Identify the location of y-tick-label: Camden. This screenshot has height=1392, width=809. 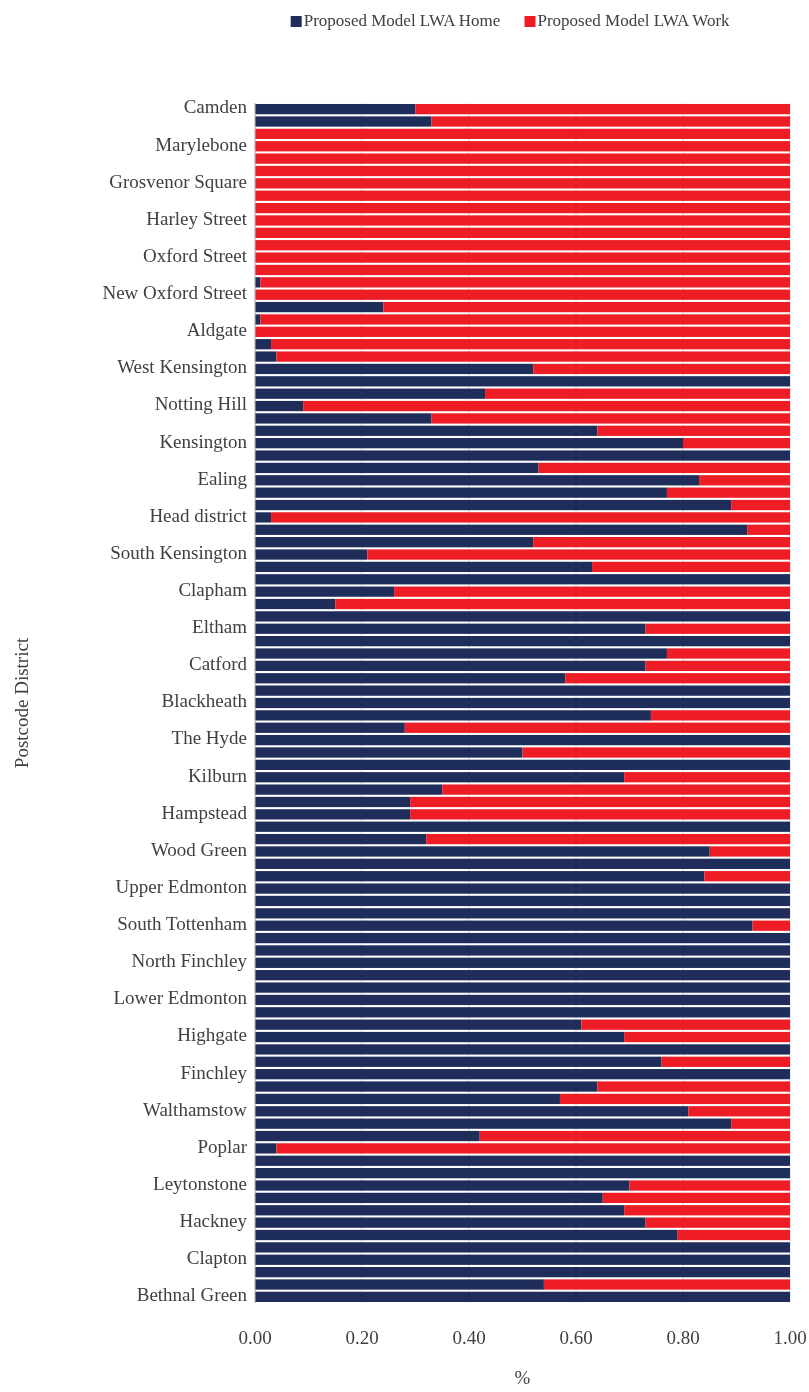
(215, 107).